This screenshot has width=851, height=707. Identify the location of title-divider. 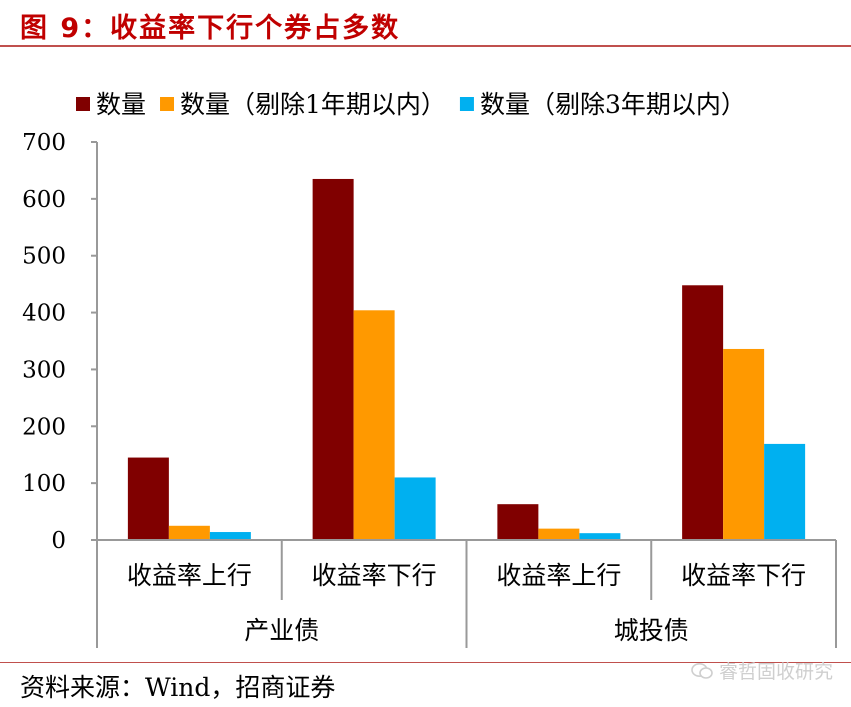
(425, 46).